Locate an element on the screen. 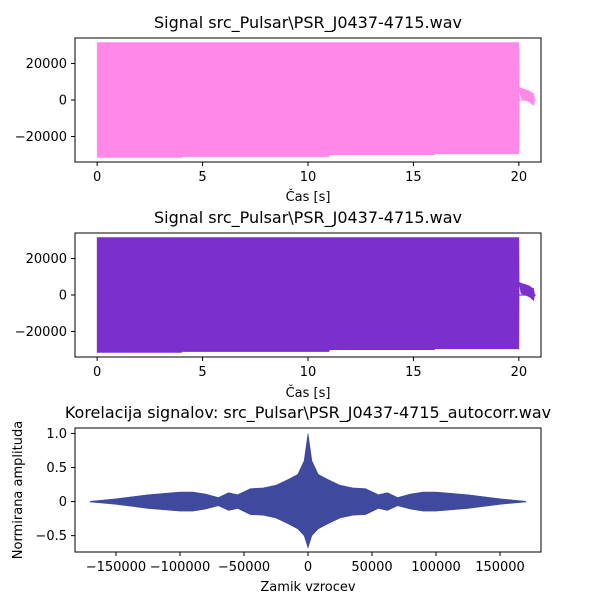 The image size is (600, 600). subplot-3-xlabel: Zamik vzrocev is located at coordinates (307, 587).